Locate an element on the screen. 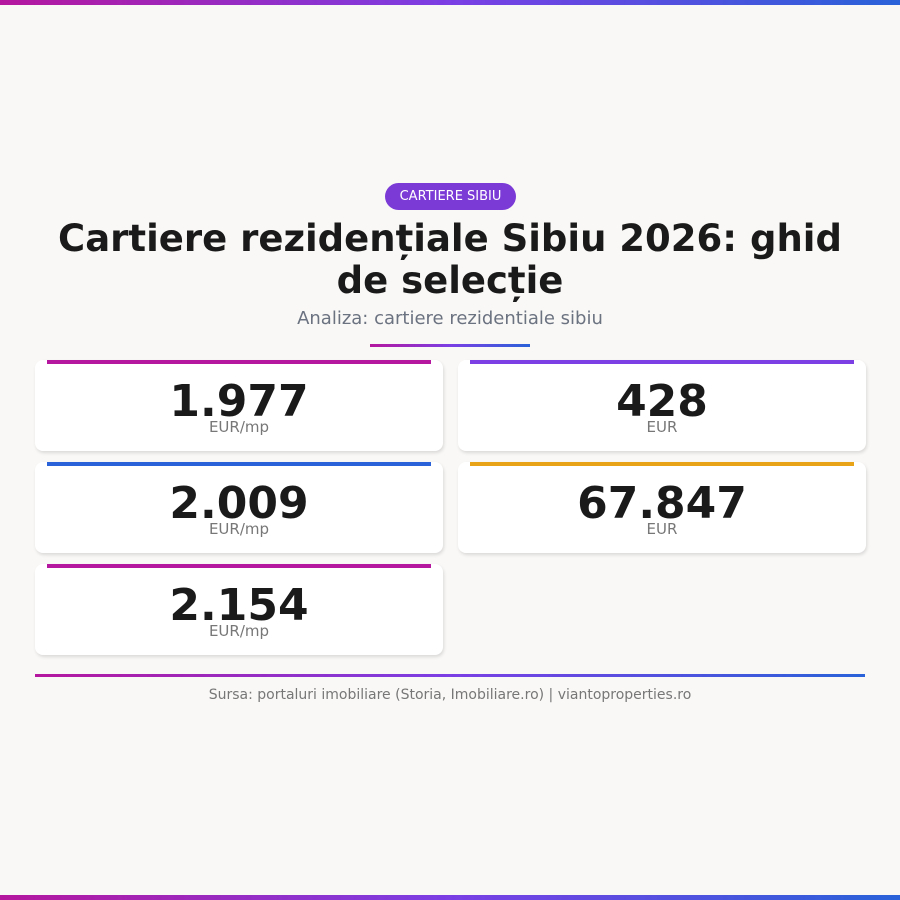  stat-card: 2.009 EUR/mp is located at coordinates (239, 507).